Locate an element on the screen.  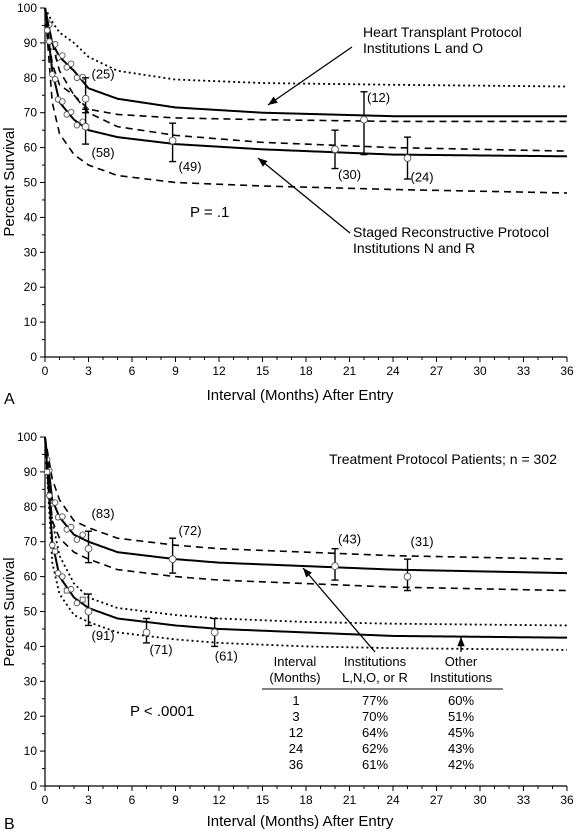
arrow-staged-reconstructive is located at coordinates (304, 195).